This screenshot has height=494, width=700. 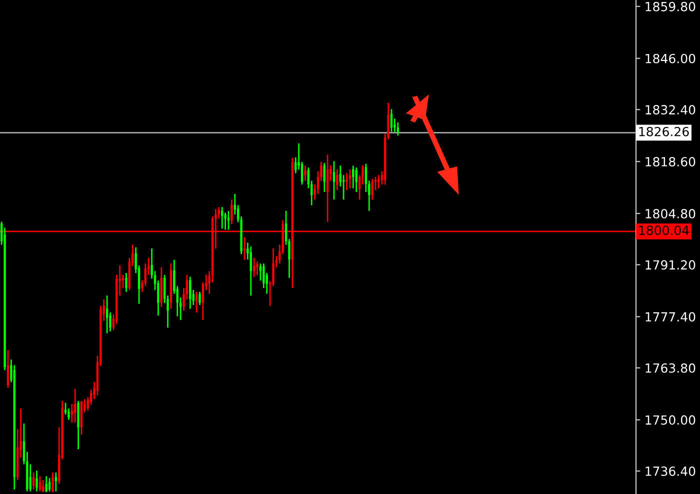 I want to click on y-tick-label: 1846.00, so click(x=671, y=59).